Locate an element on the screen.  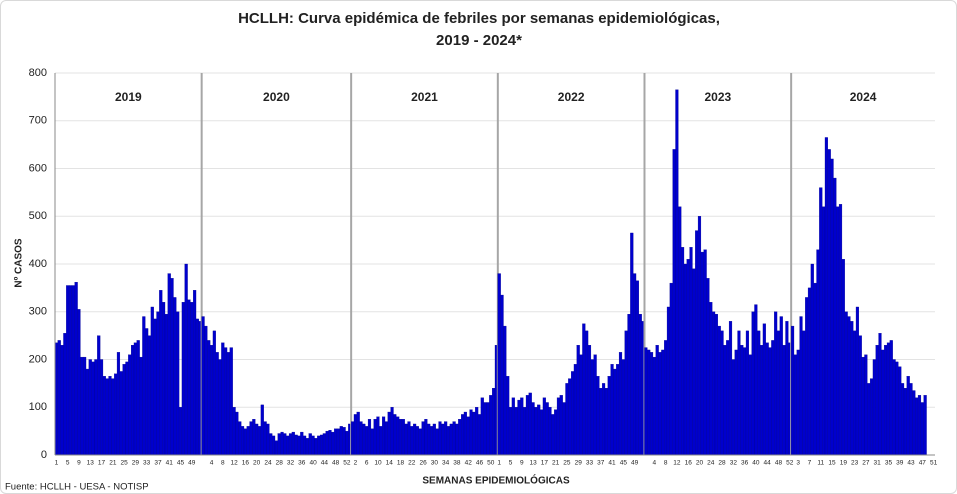
x-tick-label: 11 is located at coordinates (820, 463).